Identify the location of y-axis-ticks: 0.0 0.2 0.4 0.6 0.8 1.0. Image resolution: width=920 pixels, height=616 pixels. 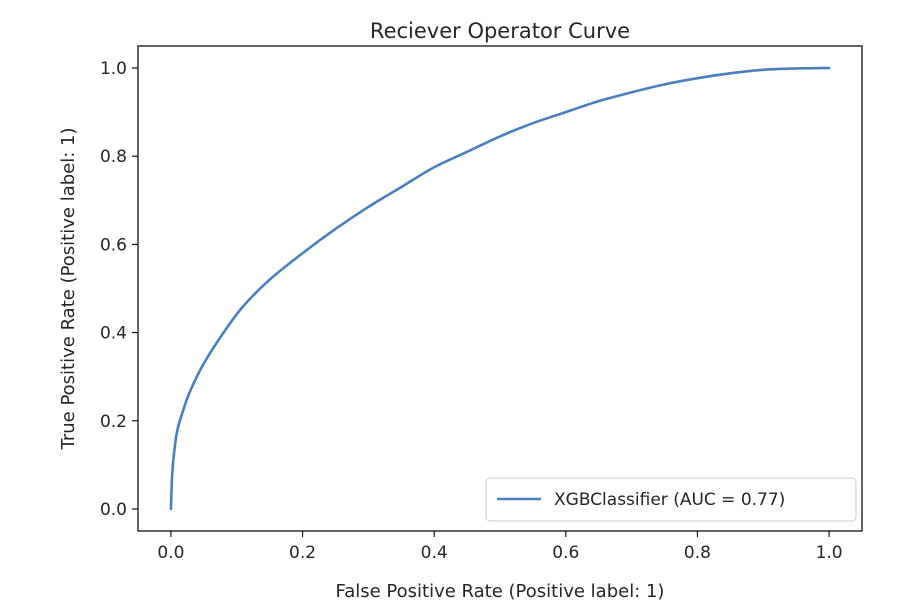
(119, 289).